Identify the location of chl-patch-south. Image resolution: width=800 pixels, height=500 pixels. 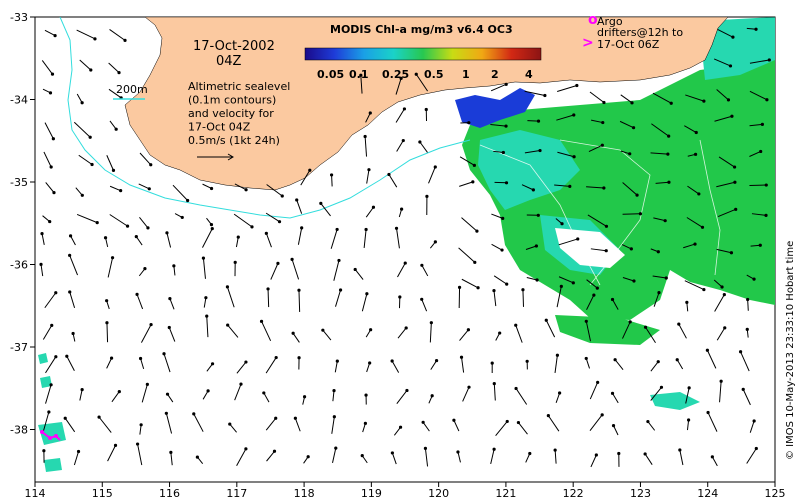
(607, 330).